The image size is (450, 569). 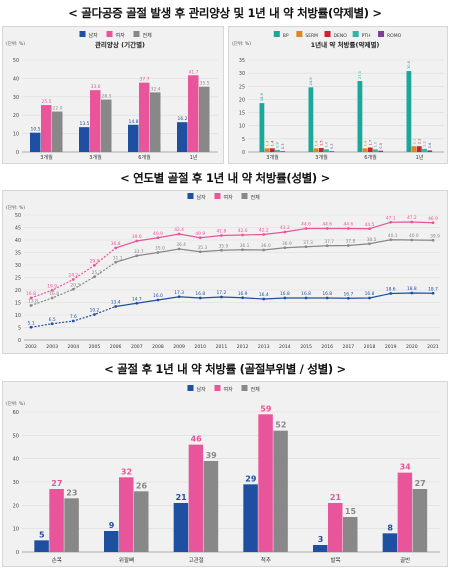 I want to click on chart3-data-label: 36.9, so click(x=287, y=244).